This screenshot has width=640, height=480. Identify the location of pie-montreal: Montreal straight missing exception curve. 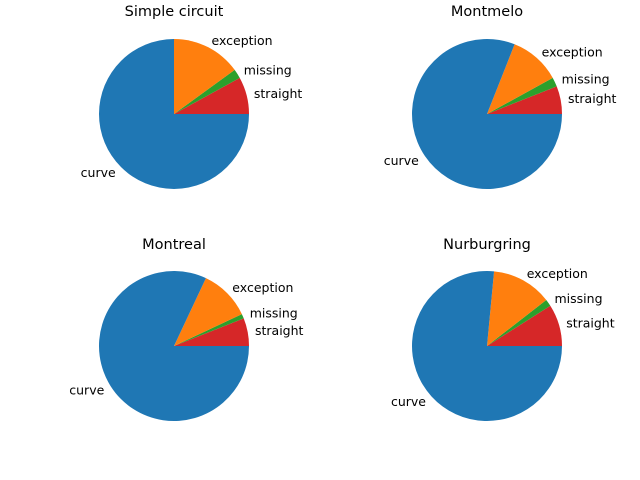
(186, 329).